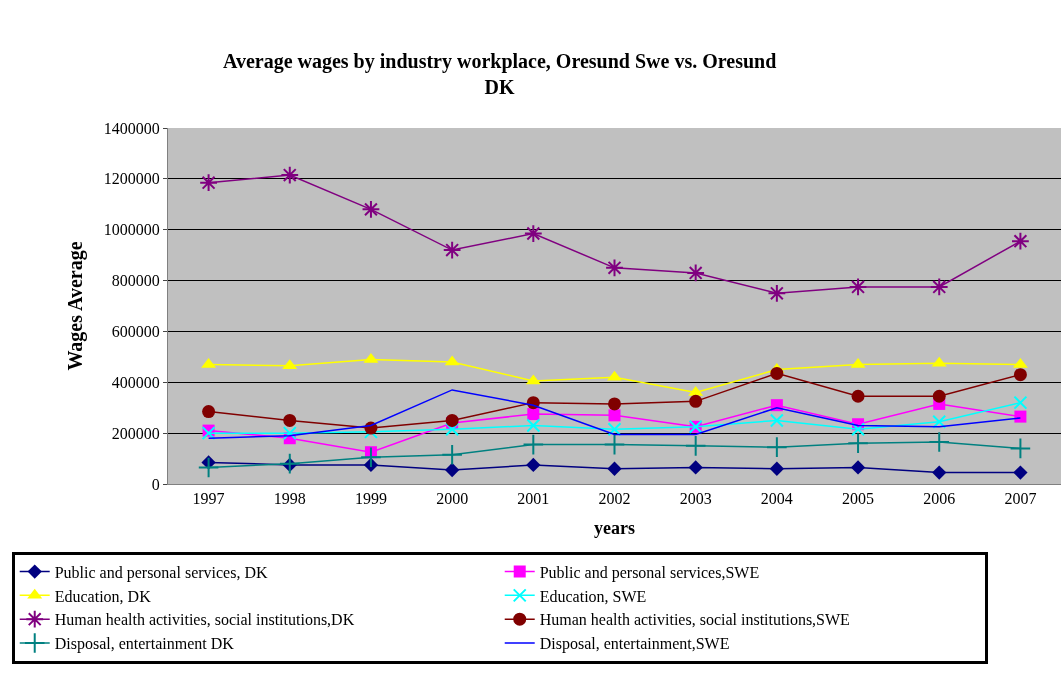 This screenshot has width=1063, height=677. Describe the element at coordinates (135, 281) in the screenshot. I see `y-tick-label: 800000` at that location.